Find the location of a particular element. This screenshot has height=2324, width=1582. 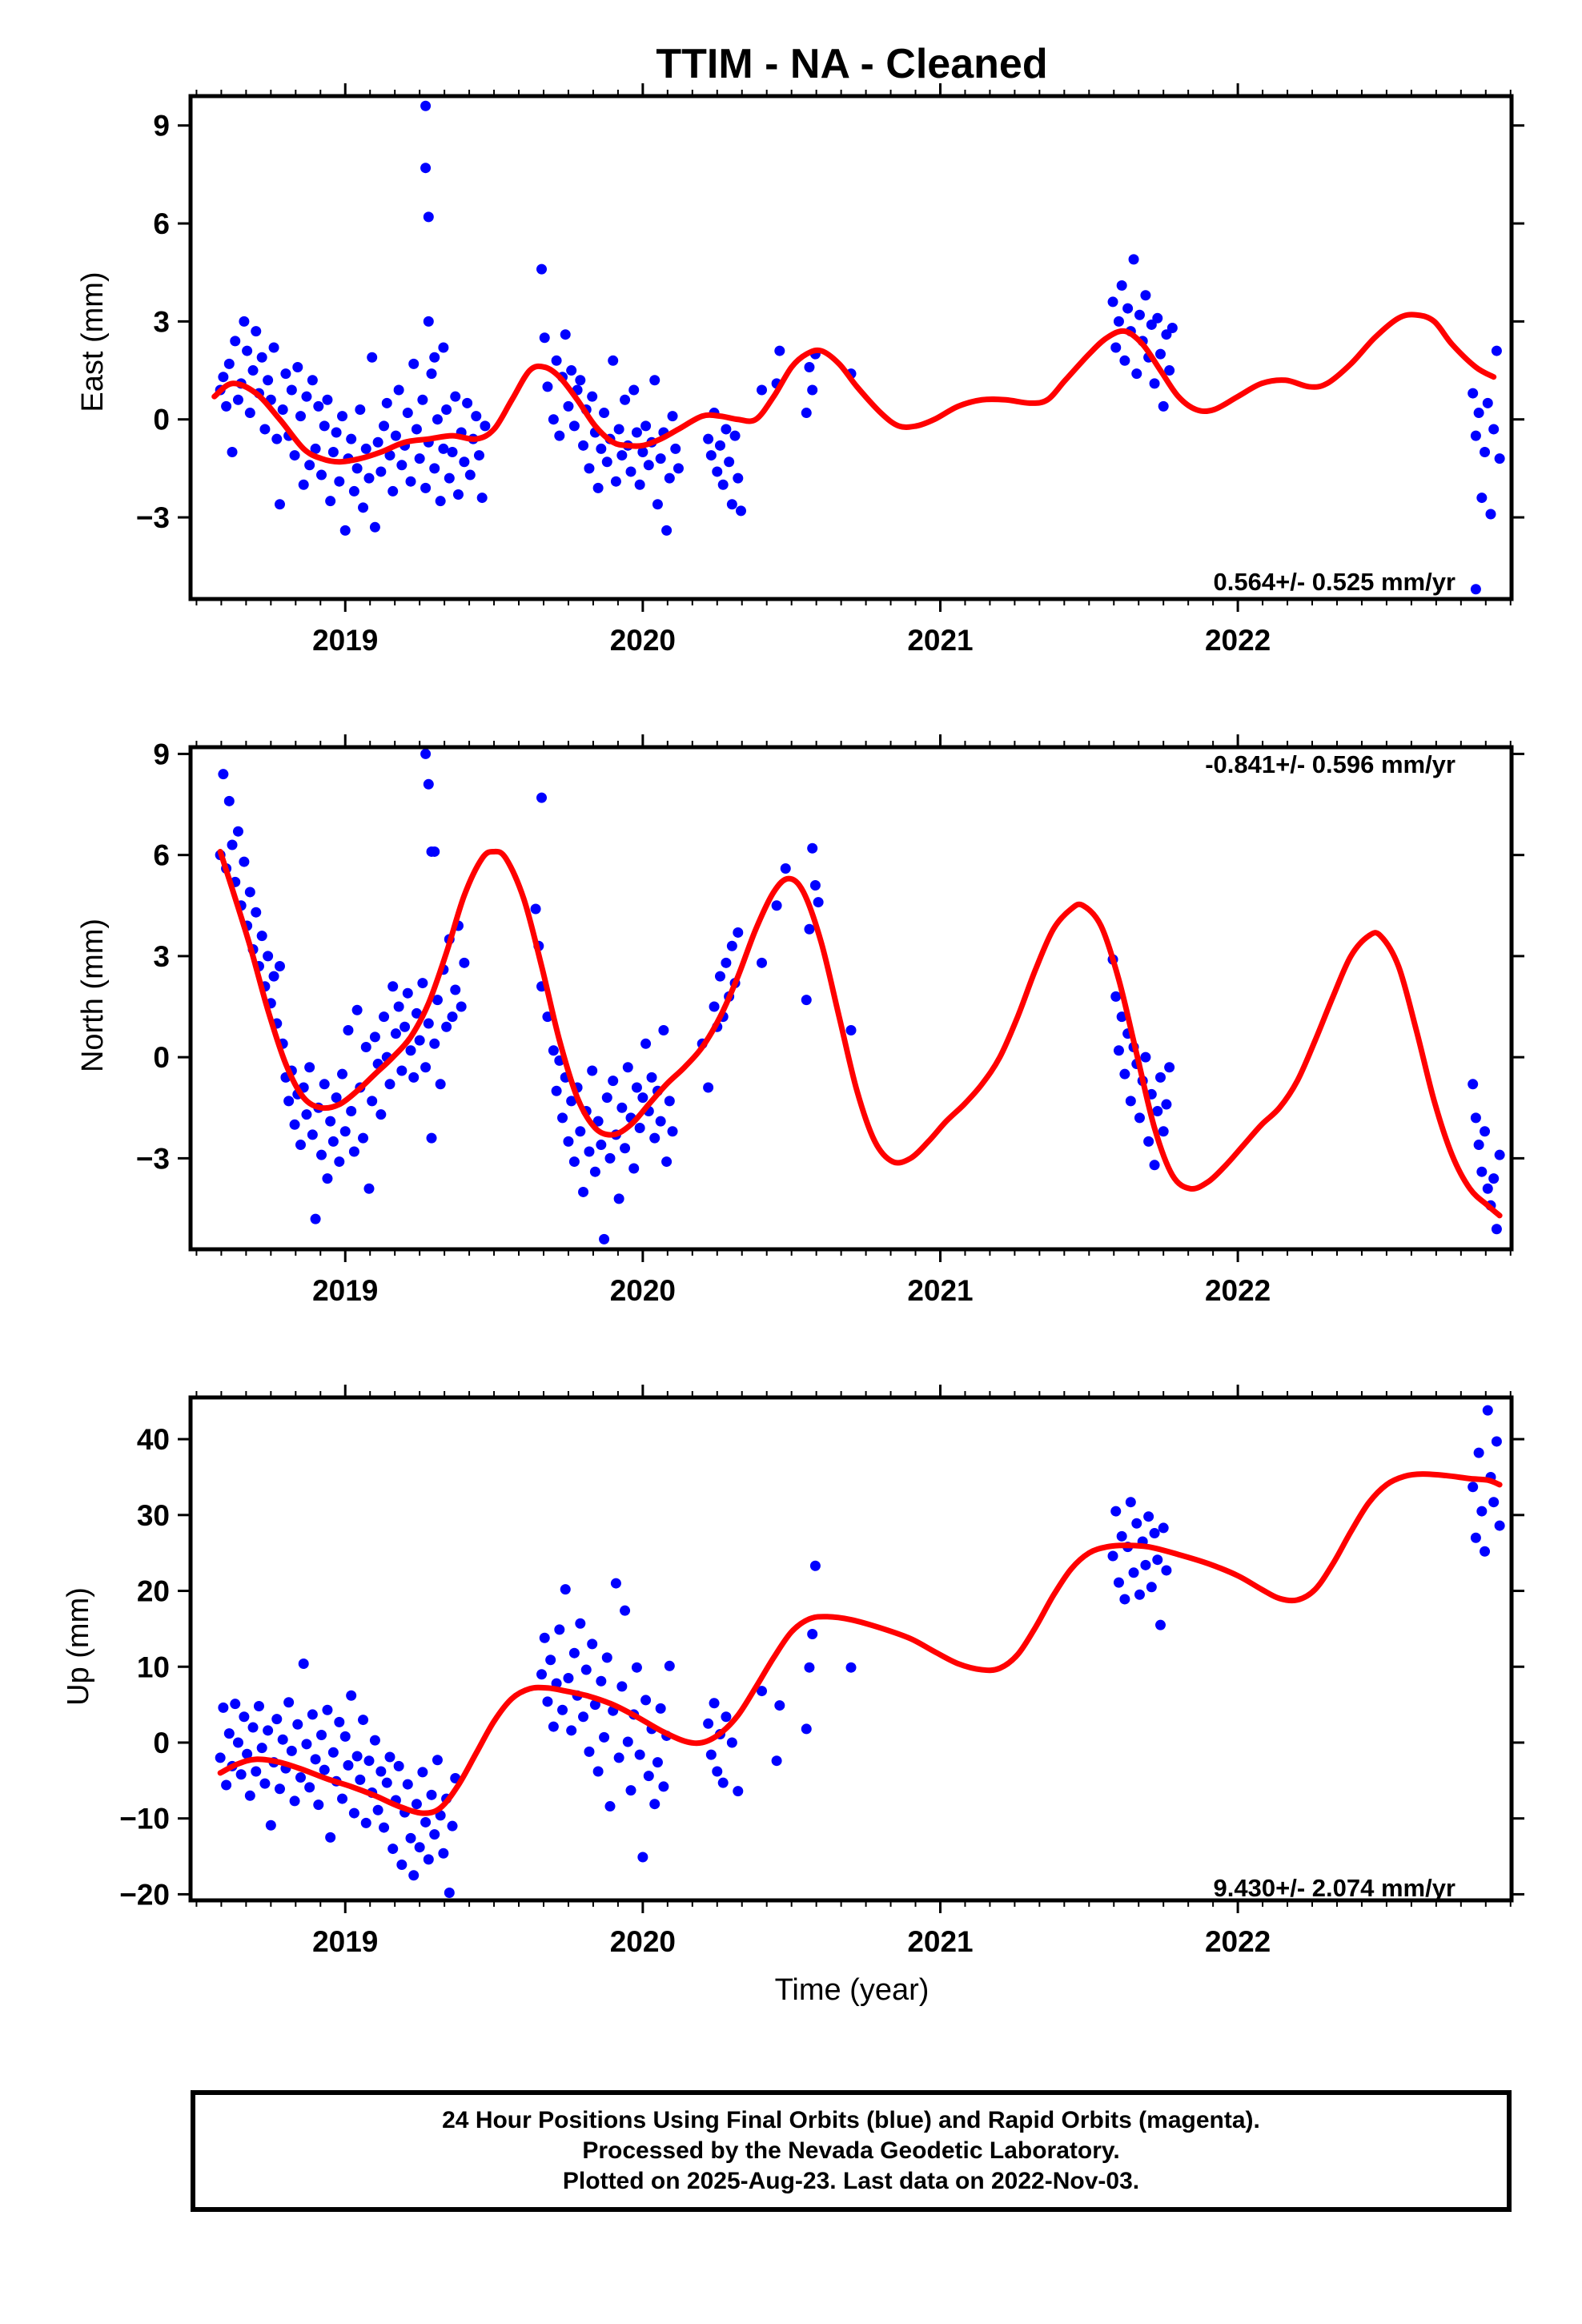

east-rate-label: 0.564+/- 0.525 mm/yr is located at coordinates (1335, 582).